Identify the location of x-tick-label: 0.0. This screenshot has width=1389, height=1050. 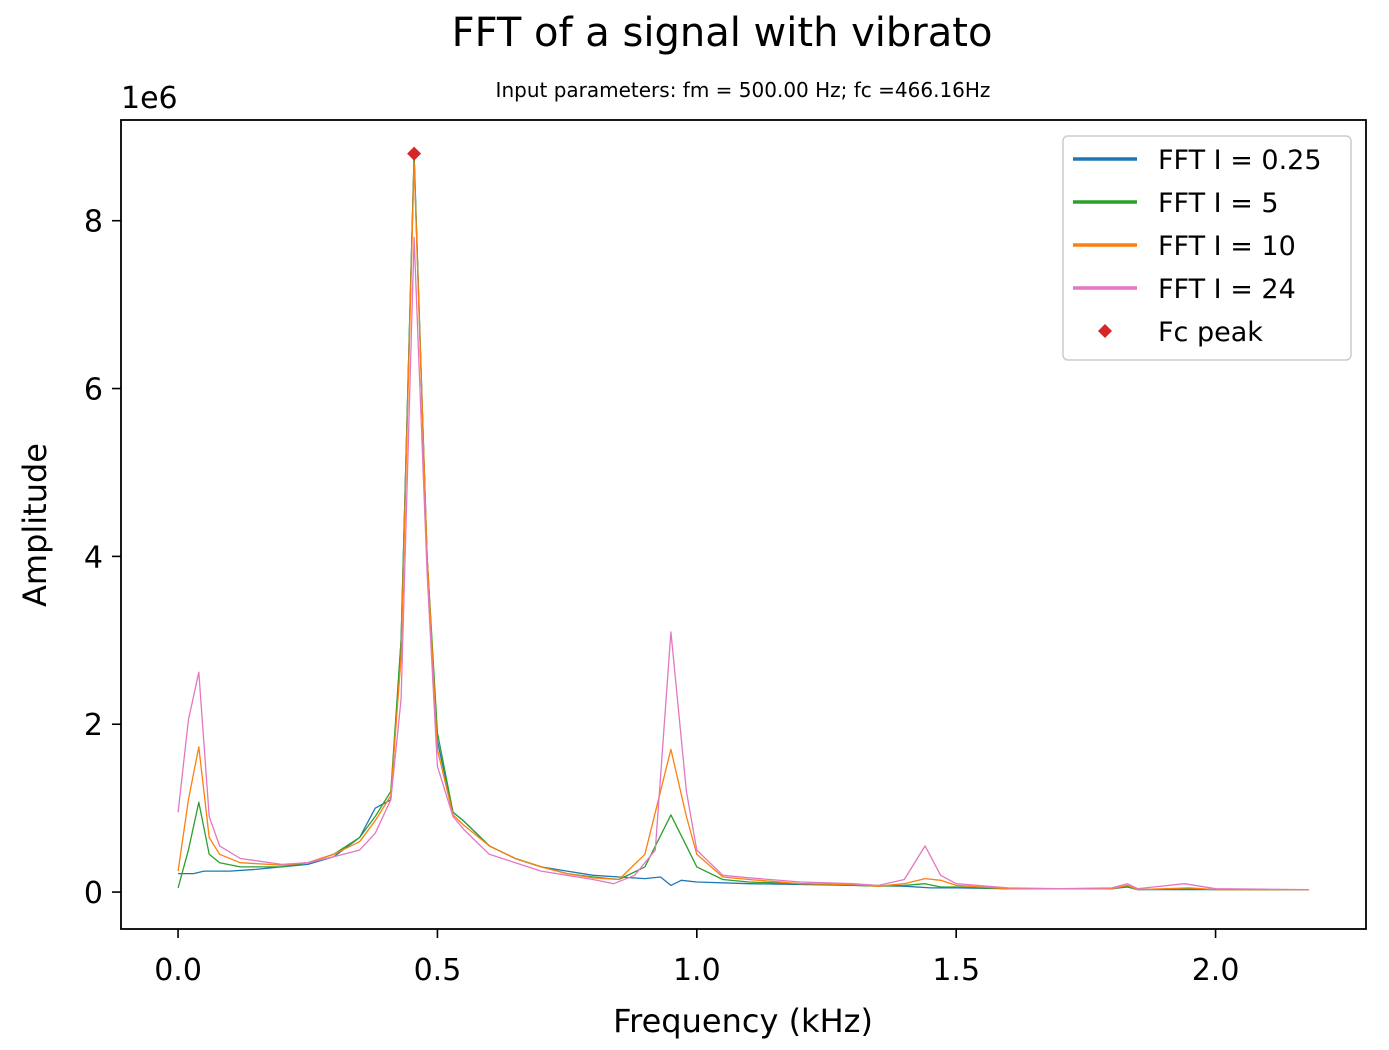
(178, 970).